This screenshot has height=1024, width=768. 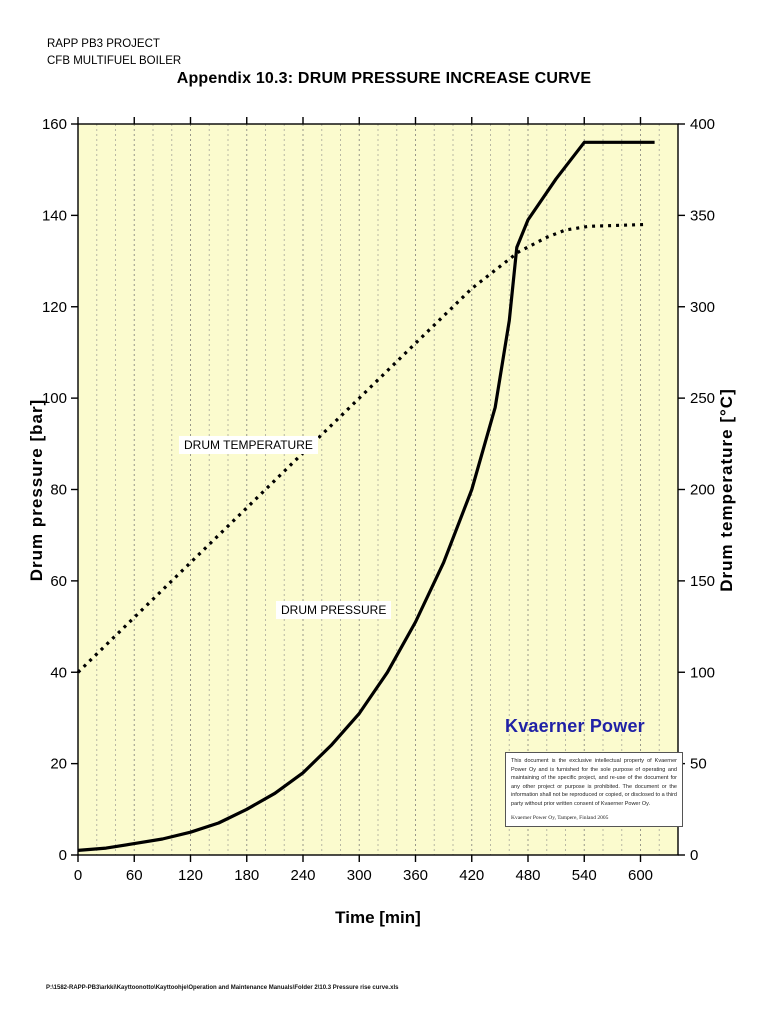 What do you see at coordinates (63, 855) in the screenshot?
I see `y-left-tick-label: 0` at bounding box center [63, 855].